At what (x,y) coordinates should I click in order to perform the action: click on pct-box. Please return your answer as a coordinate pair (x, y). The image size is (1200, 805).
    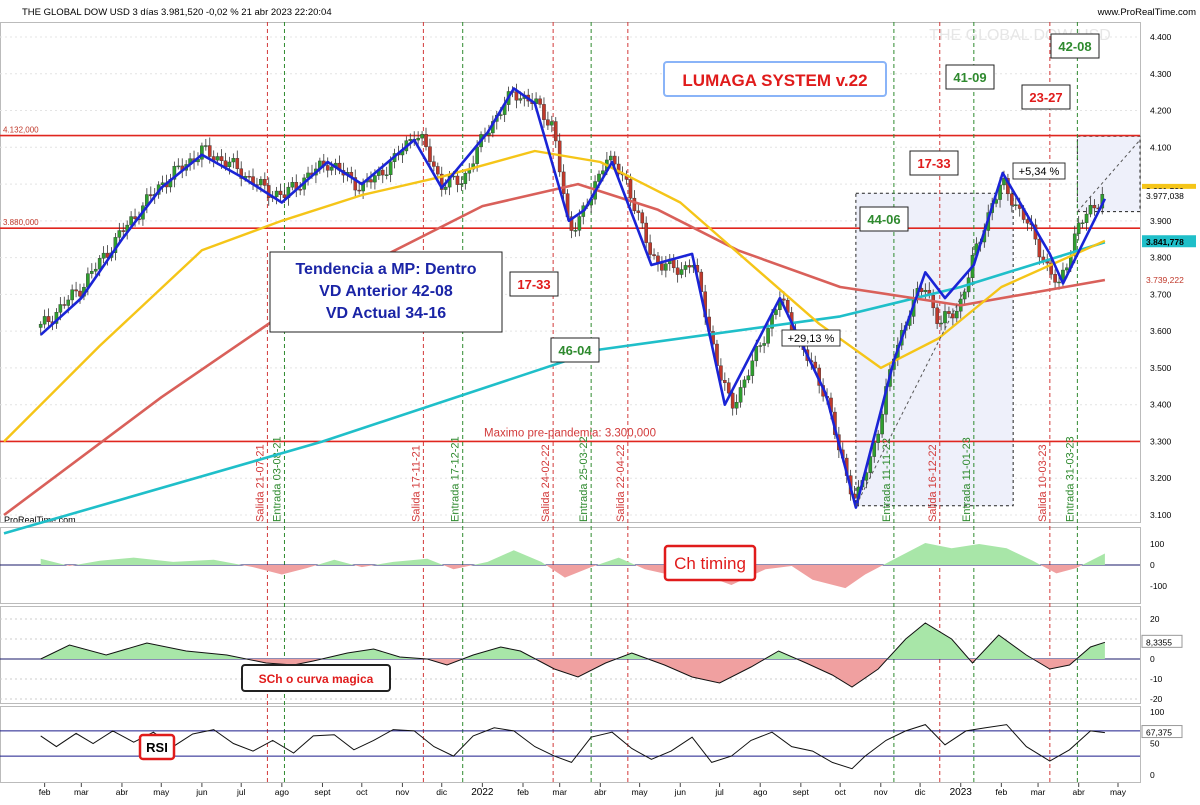
    Looking at the image, I should click on (811, 338).